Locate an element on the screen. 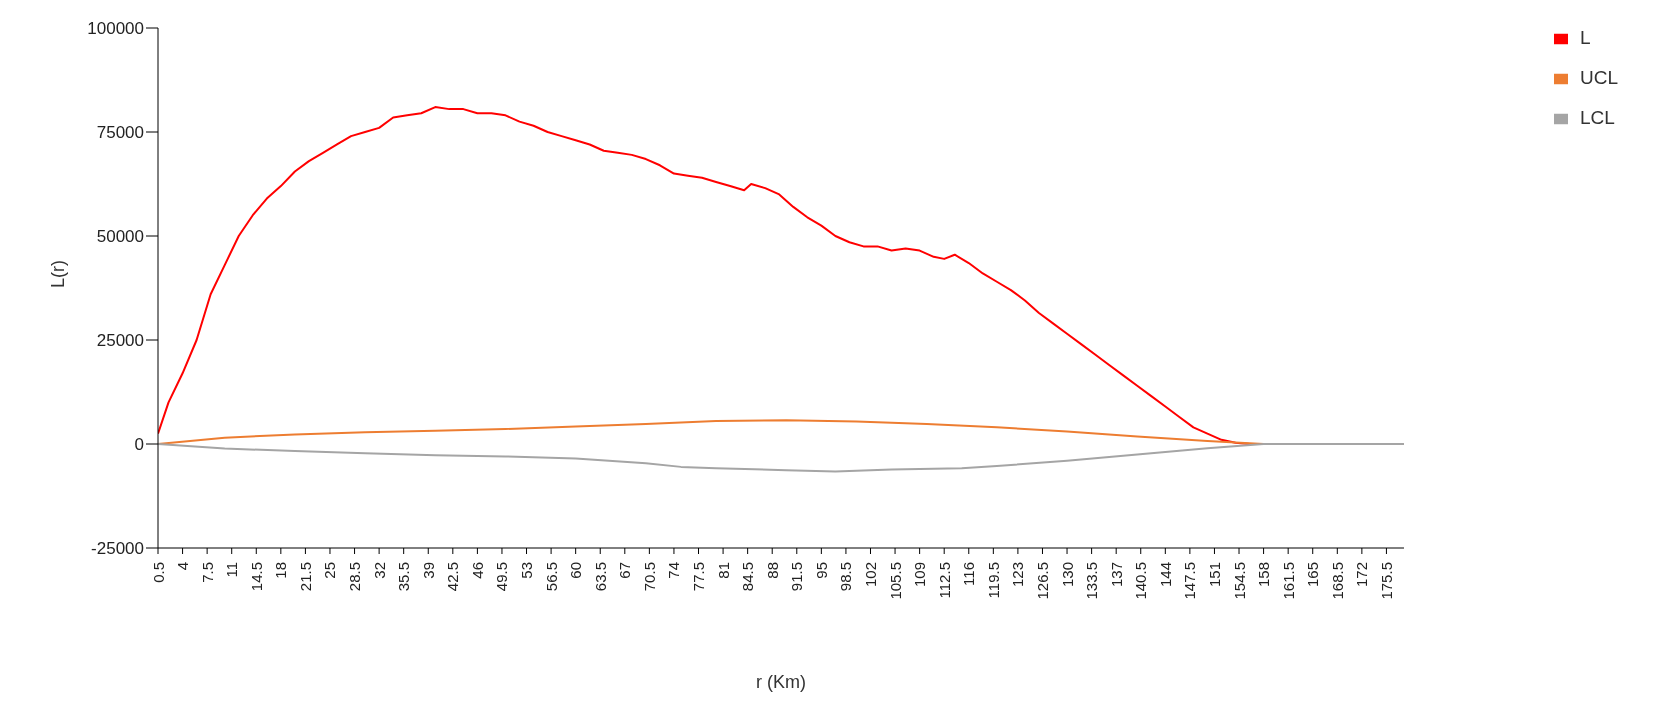 Image resolution: width=1661 pixels, height=714 pixels. x-tick-label: 151 is located at coordinates (1214, 575).